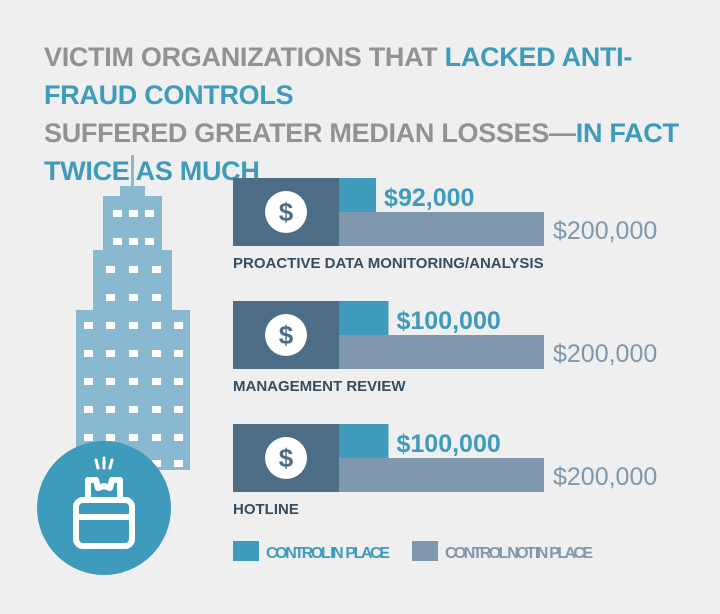 The height and width of the screenshot is (614, 720). I want to click on legend-label-control-in-place: CONTROL IN PLACE, so click(328, 553).